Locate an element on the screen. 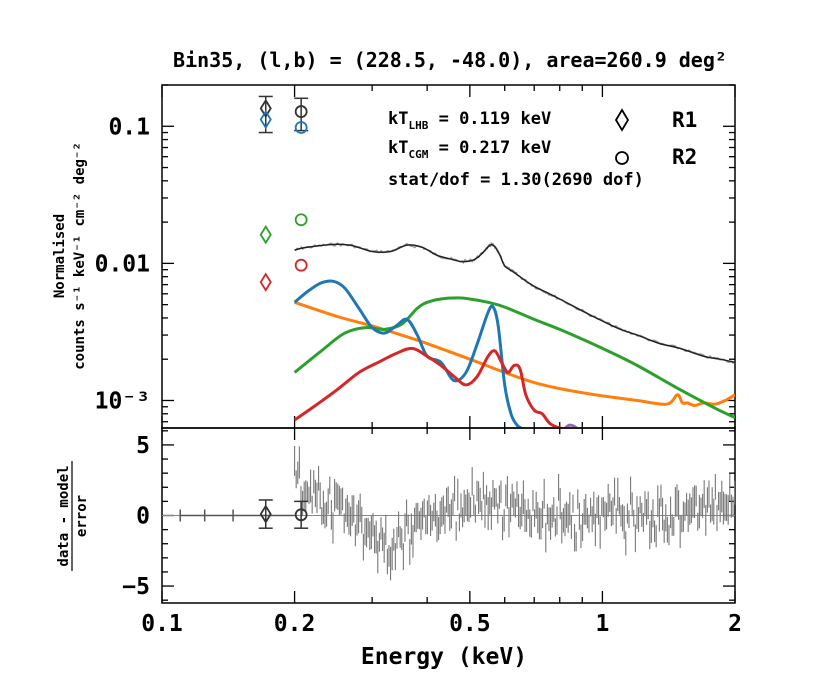 The width and height of the screenshot is (814, 678). annotation-kt-cgm: kTCGM = 0.217 keV is located at coordinates (469, 149).